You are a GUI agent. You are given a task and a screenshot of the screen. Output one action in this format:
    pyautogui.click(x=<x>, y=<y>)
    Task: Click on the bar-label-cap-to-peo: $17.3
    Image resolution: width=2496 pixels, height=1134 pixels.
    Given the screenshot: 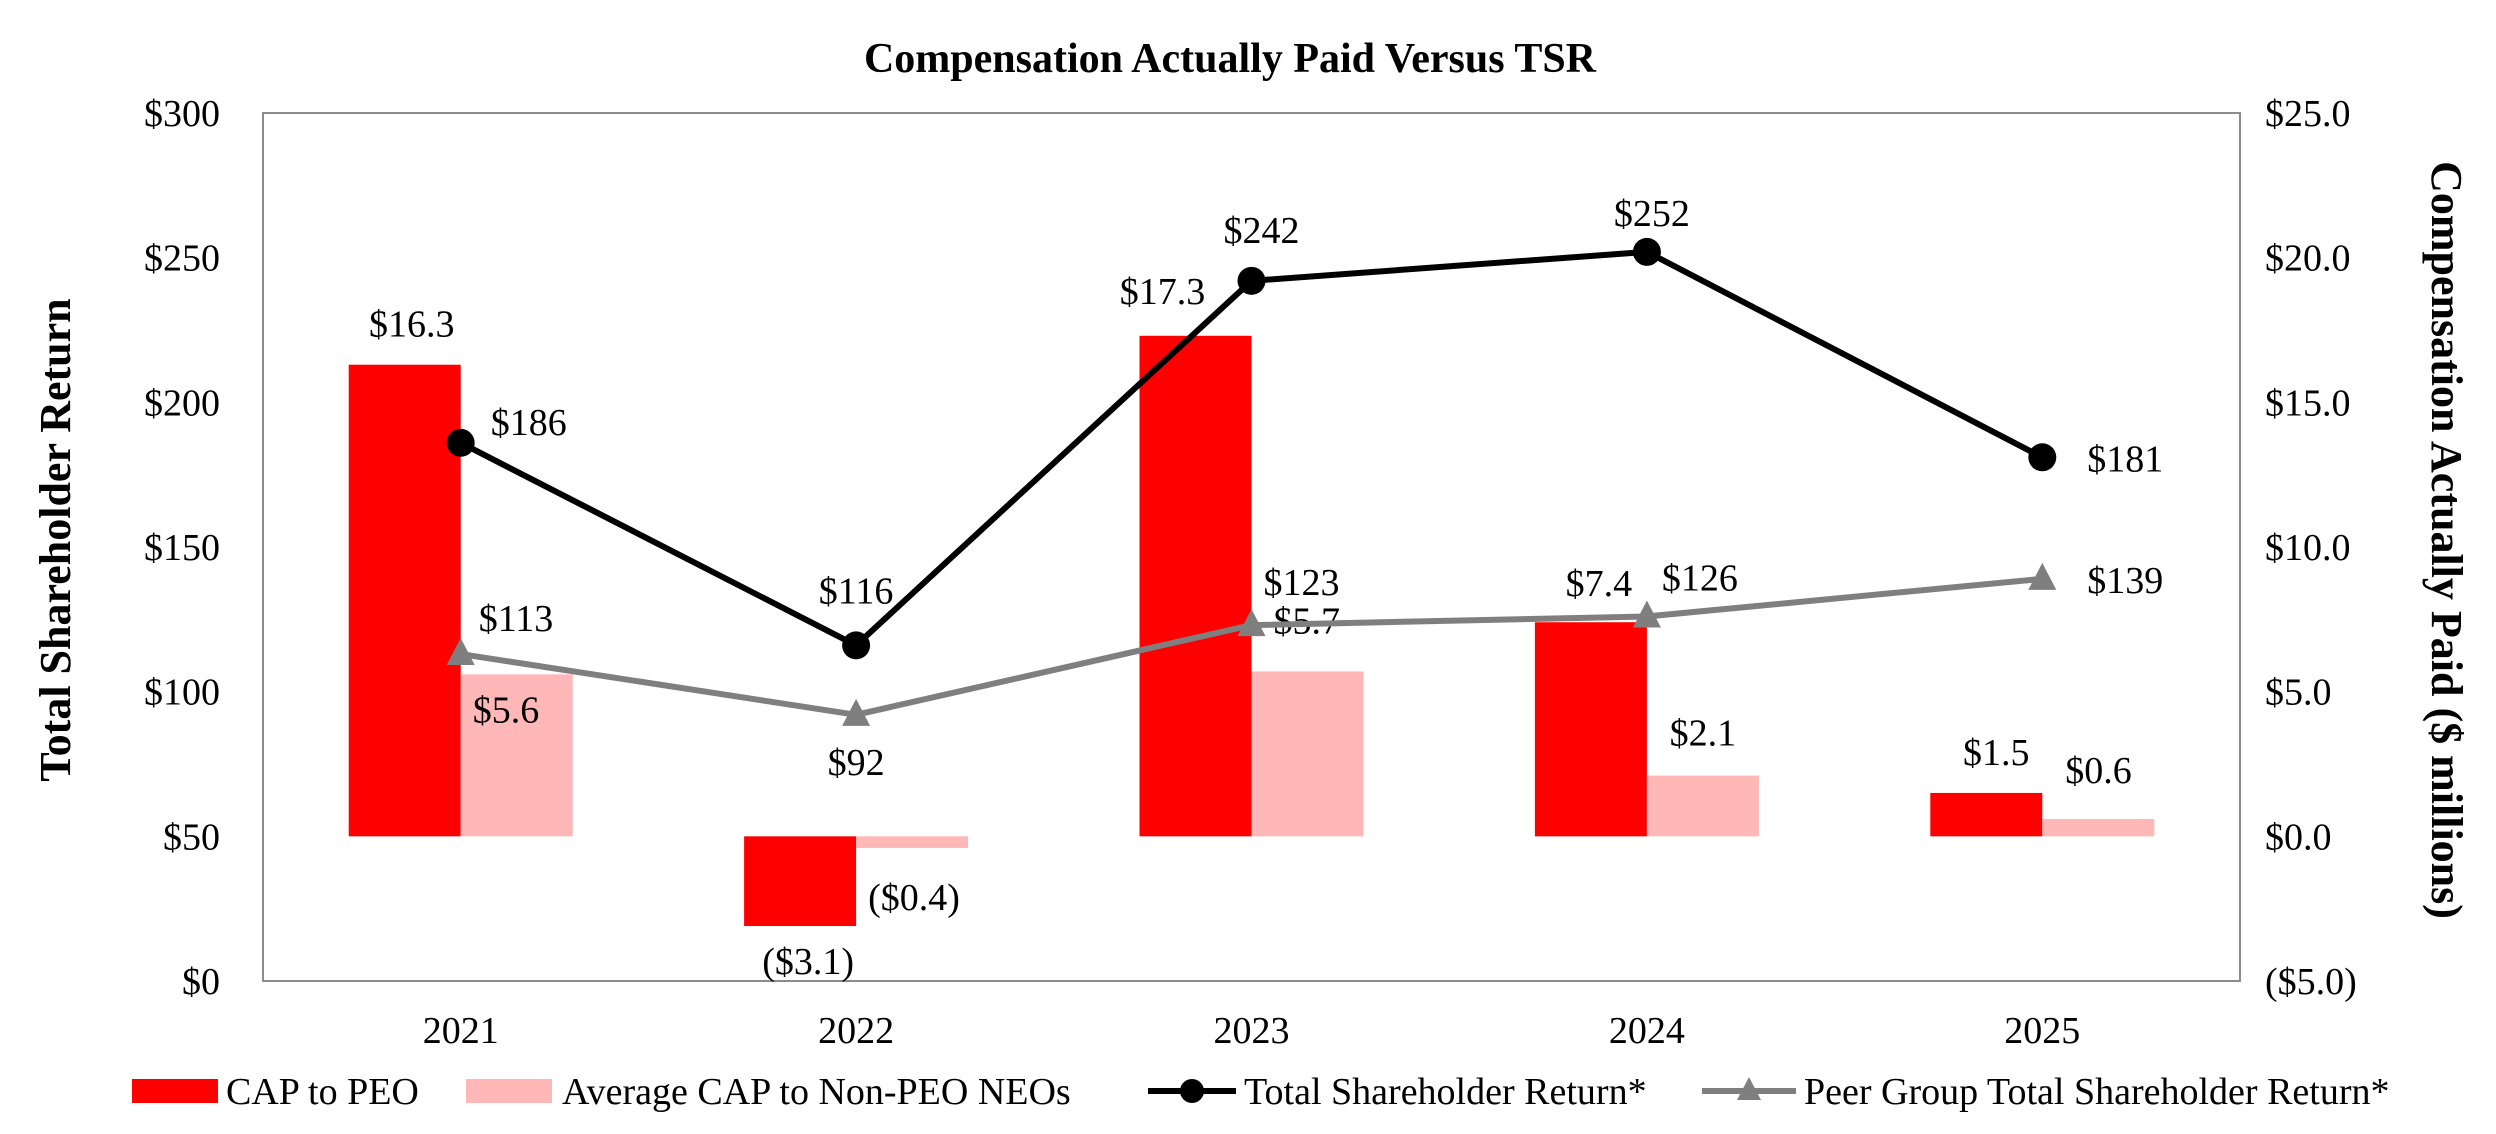 What is the action you would take?
    pyautogui.click(x=1163, y=292)
    